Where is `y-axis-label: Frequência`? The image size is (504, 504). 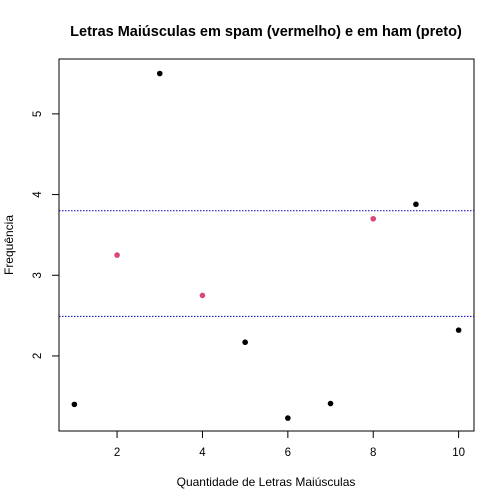
y-axis-label: Frequência is located at coordinates (9, 245).